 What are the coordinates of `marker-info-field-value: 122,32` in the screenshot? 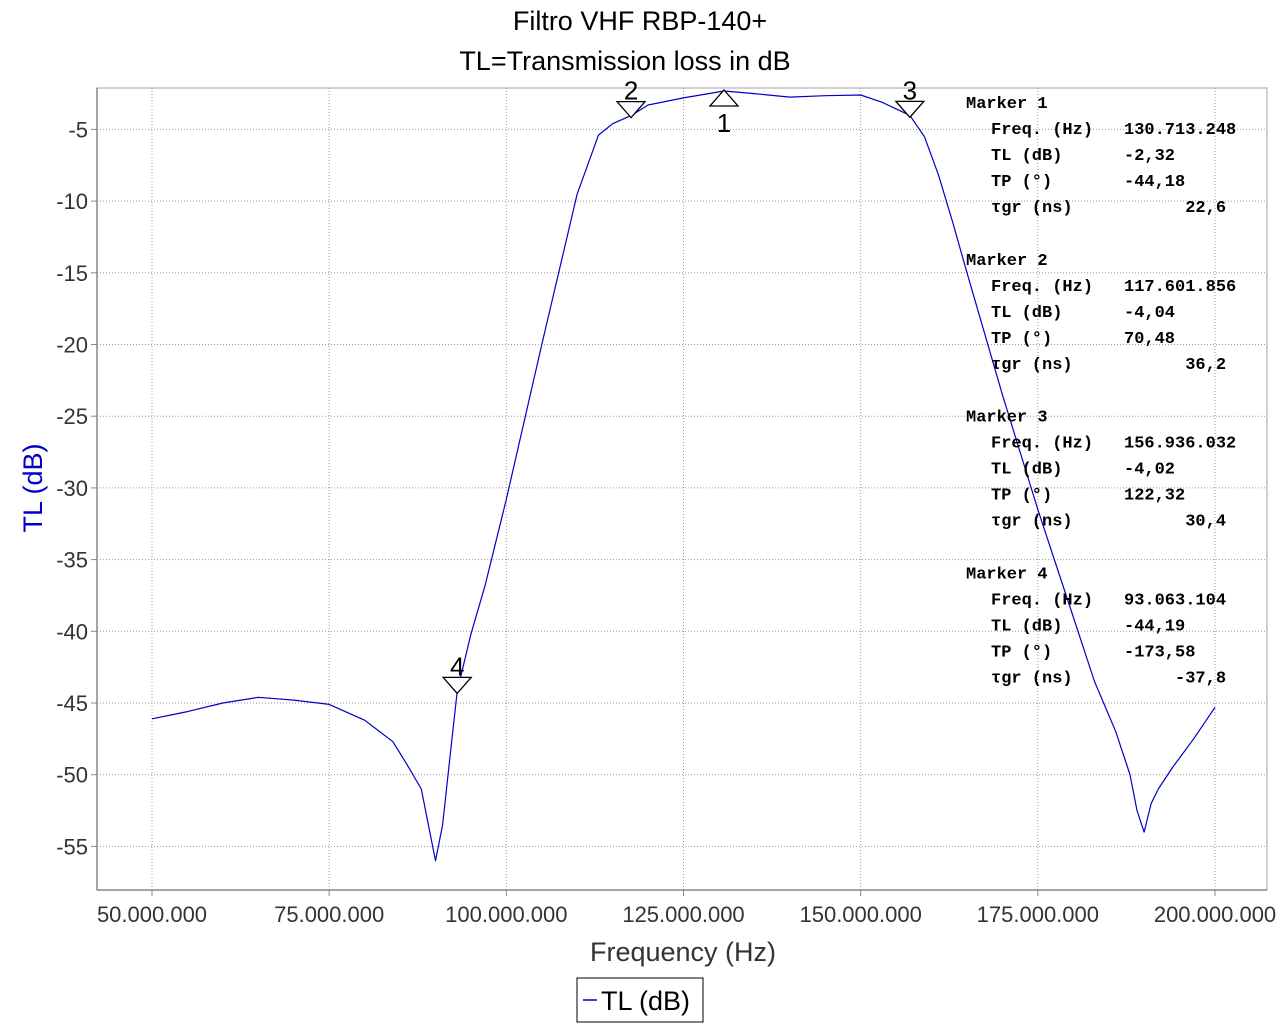 It's located at (1154, 496).